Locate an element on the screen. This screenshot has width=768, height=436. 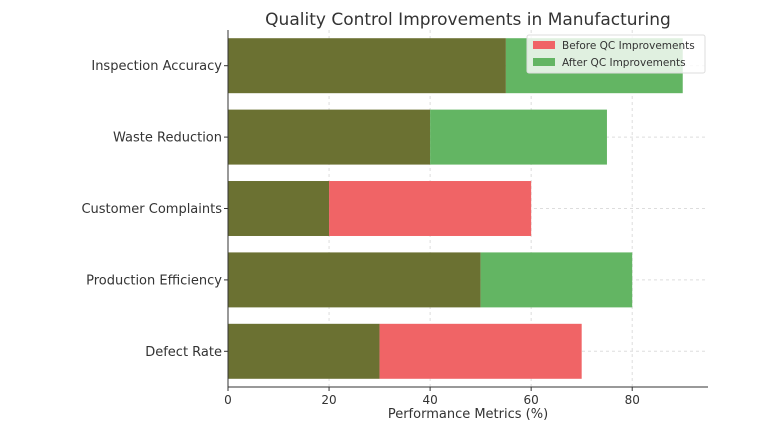
legend-box is located at coordinates (616, 54).